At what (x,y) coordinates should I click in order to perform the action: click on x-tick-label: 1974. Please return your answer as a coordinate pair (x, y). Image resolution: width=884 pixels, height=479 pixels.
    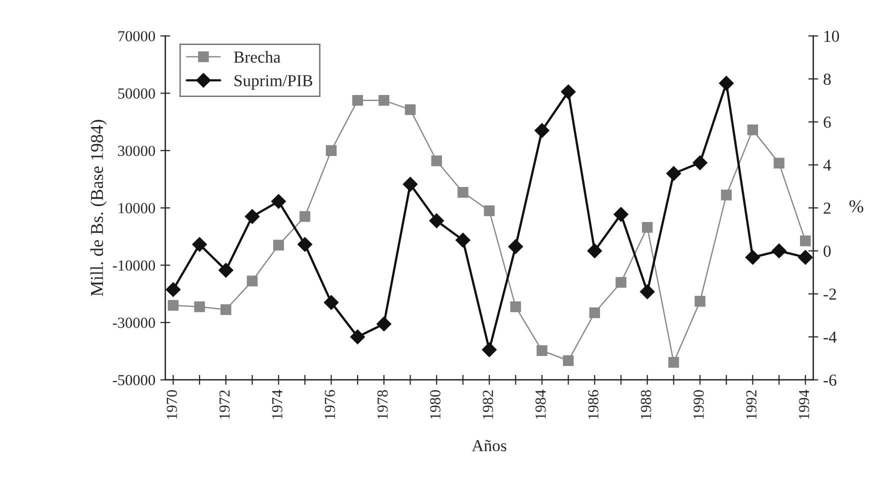
    Looking at the image, I should click on (277, 404).